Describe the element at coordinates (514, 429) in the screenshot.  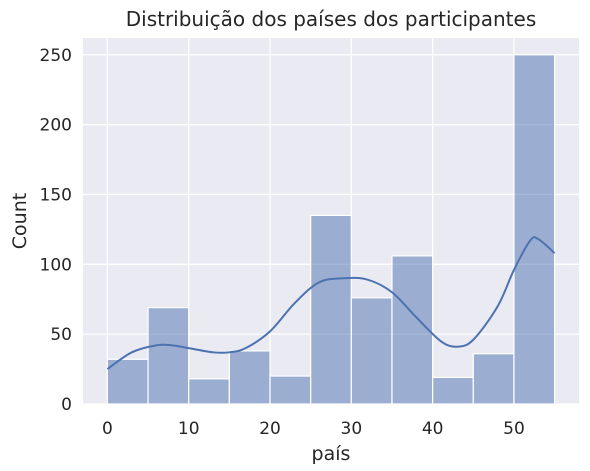
I see `x-tick-label: 50` at that location.